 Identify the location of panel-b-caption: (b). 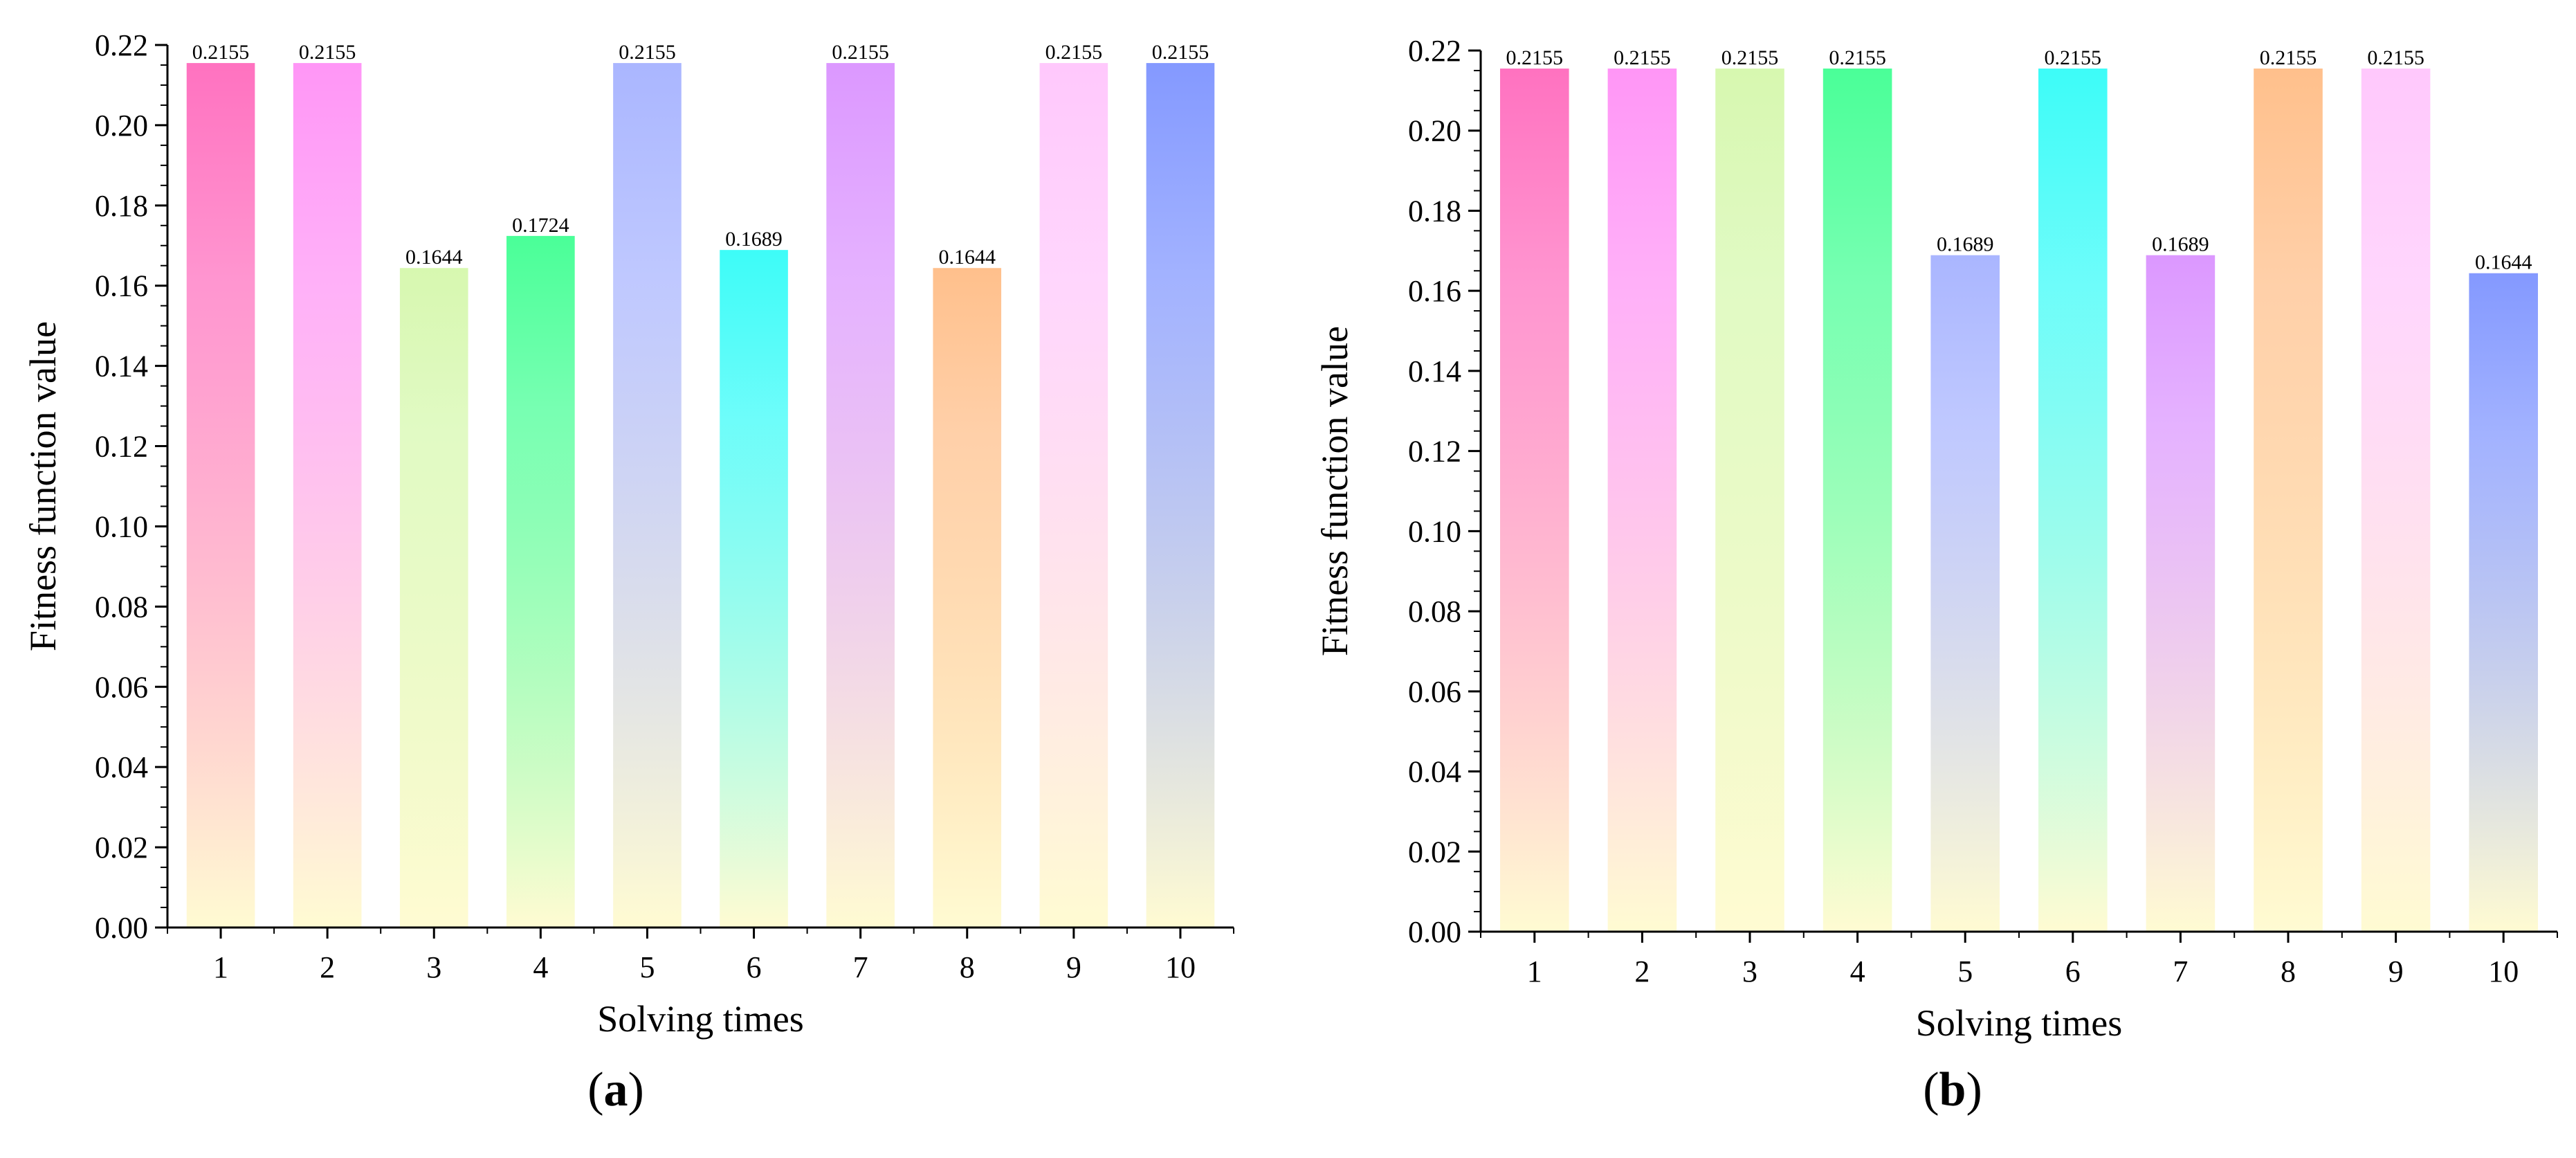
(1953, 1090).